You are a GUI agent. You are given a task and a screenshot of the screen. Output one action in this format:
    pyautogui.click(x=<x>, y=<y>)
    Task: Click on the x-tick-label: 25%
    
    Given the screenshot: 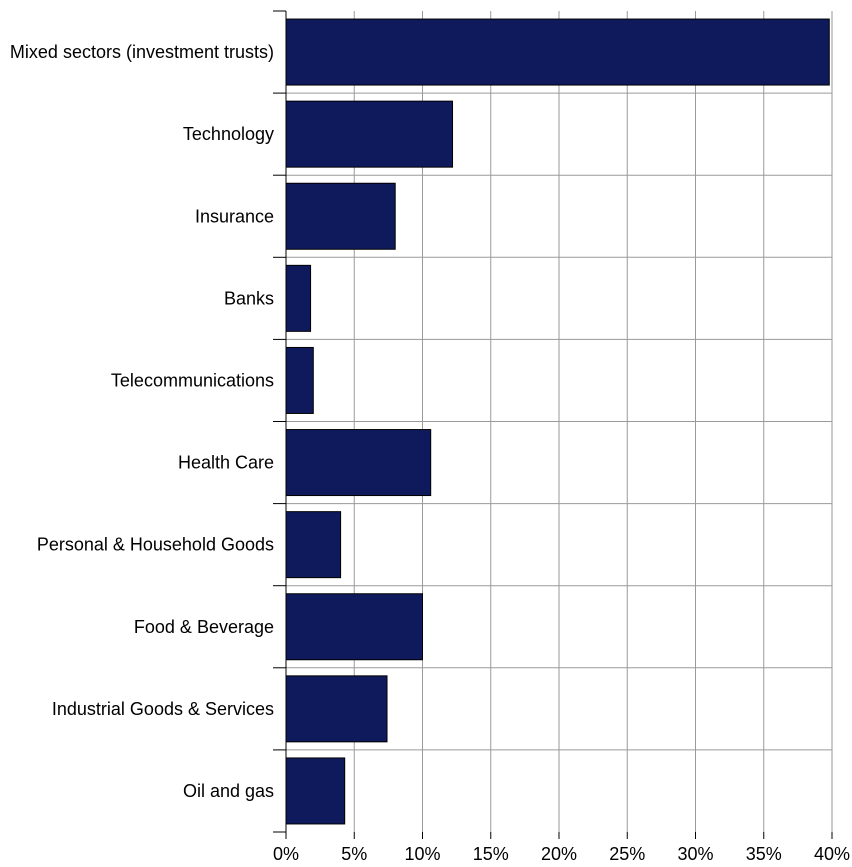 What is the action you would take?
    pyautogui.click(x=627, y=854)
    